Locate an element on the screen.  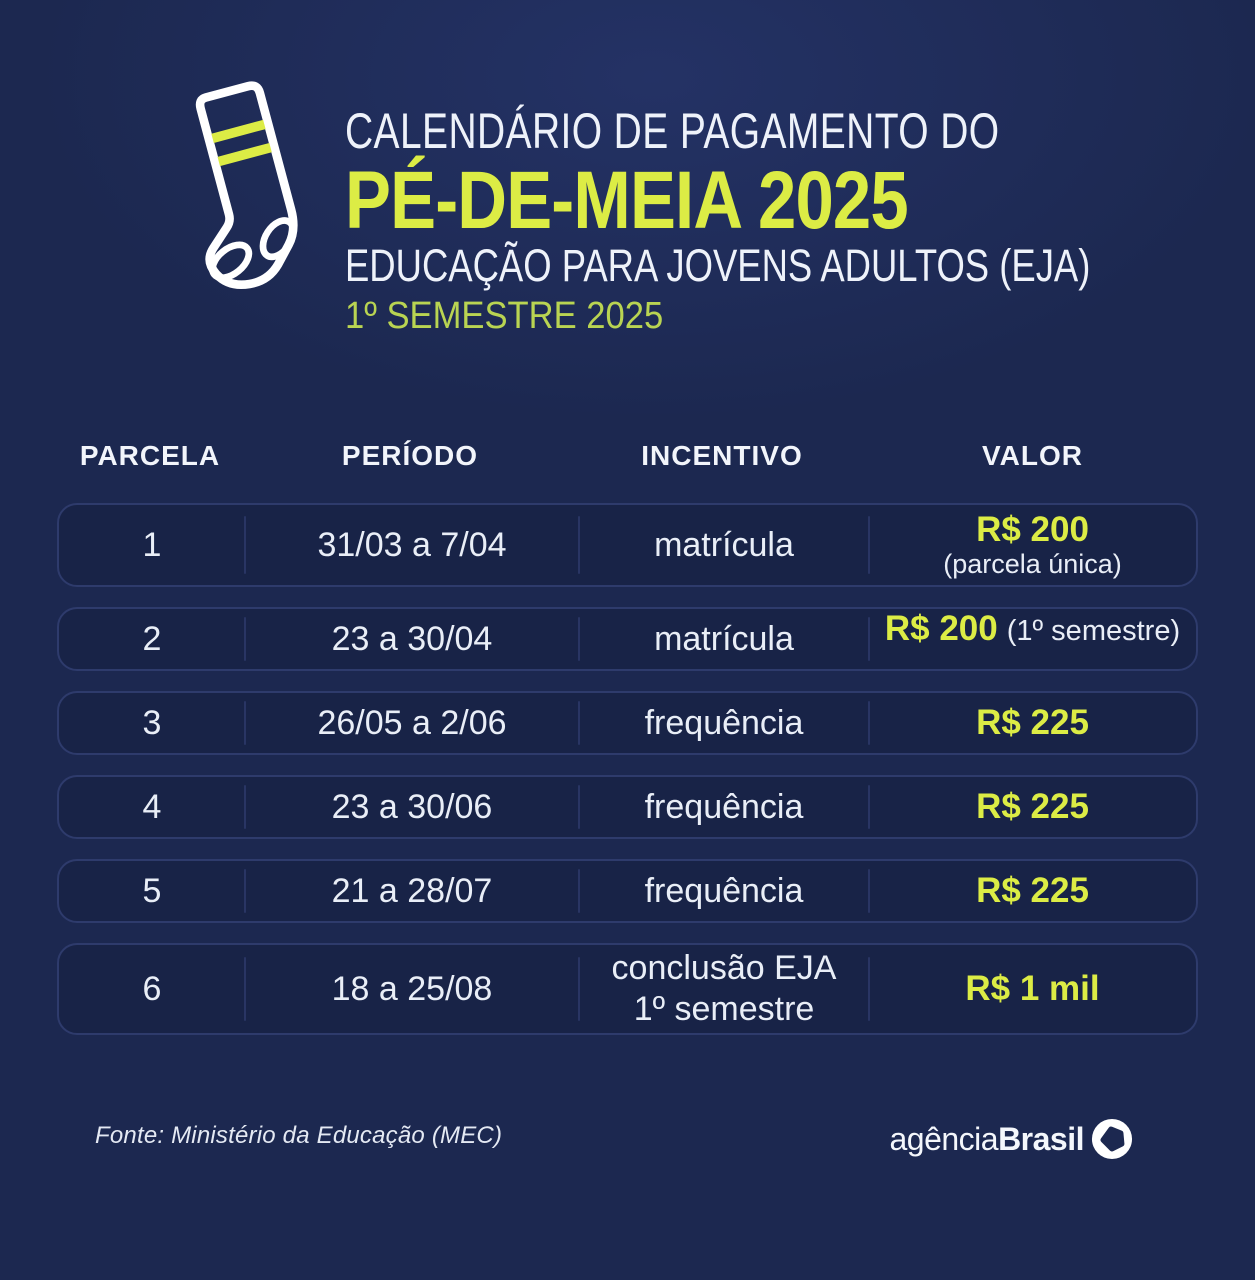
column-header-valor: VALOR is located at coordinates (1032, 455).